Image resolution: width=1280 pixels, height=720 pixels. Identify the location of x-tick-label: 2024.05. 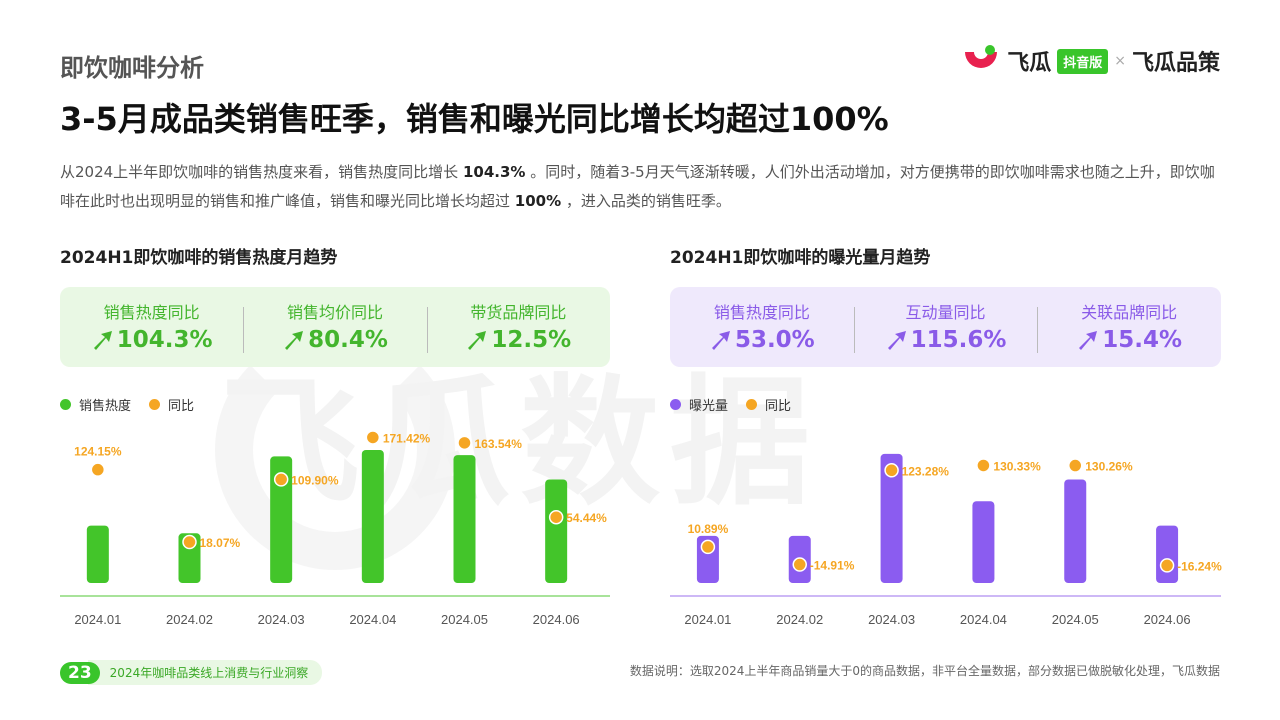
(1075, 619).